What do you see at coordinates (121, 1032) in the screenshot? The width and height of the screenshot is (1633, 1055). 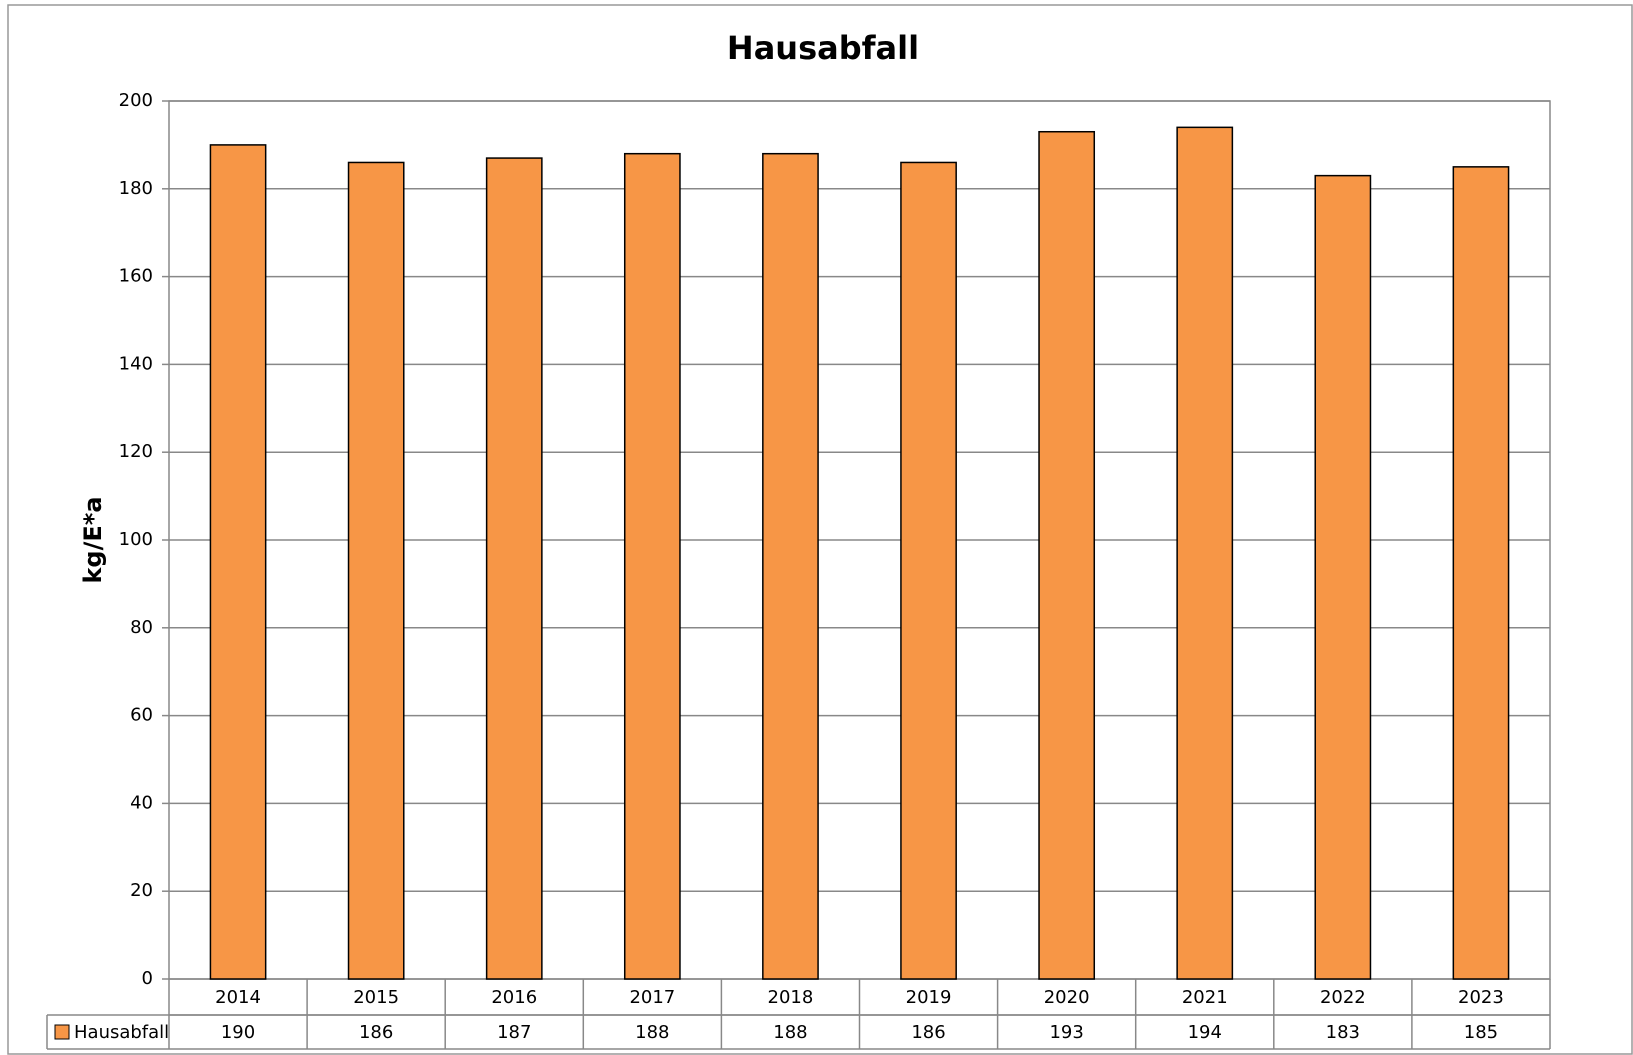 I see `legend-label: Hausabfall` at bounding box center [121, 1032].